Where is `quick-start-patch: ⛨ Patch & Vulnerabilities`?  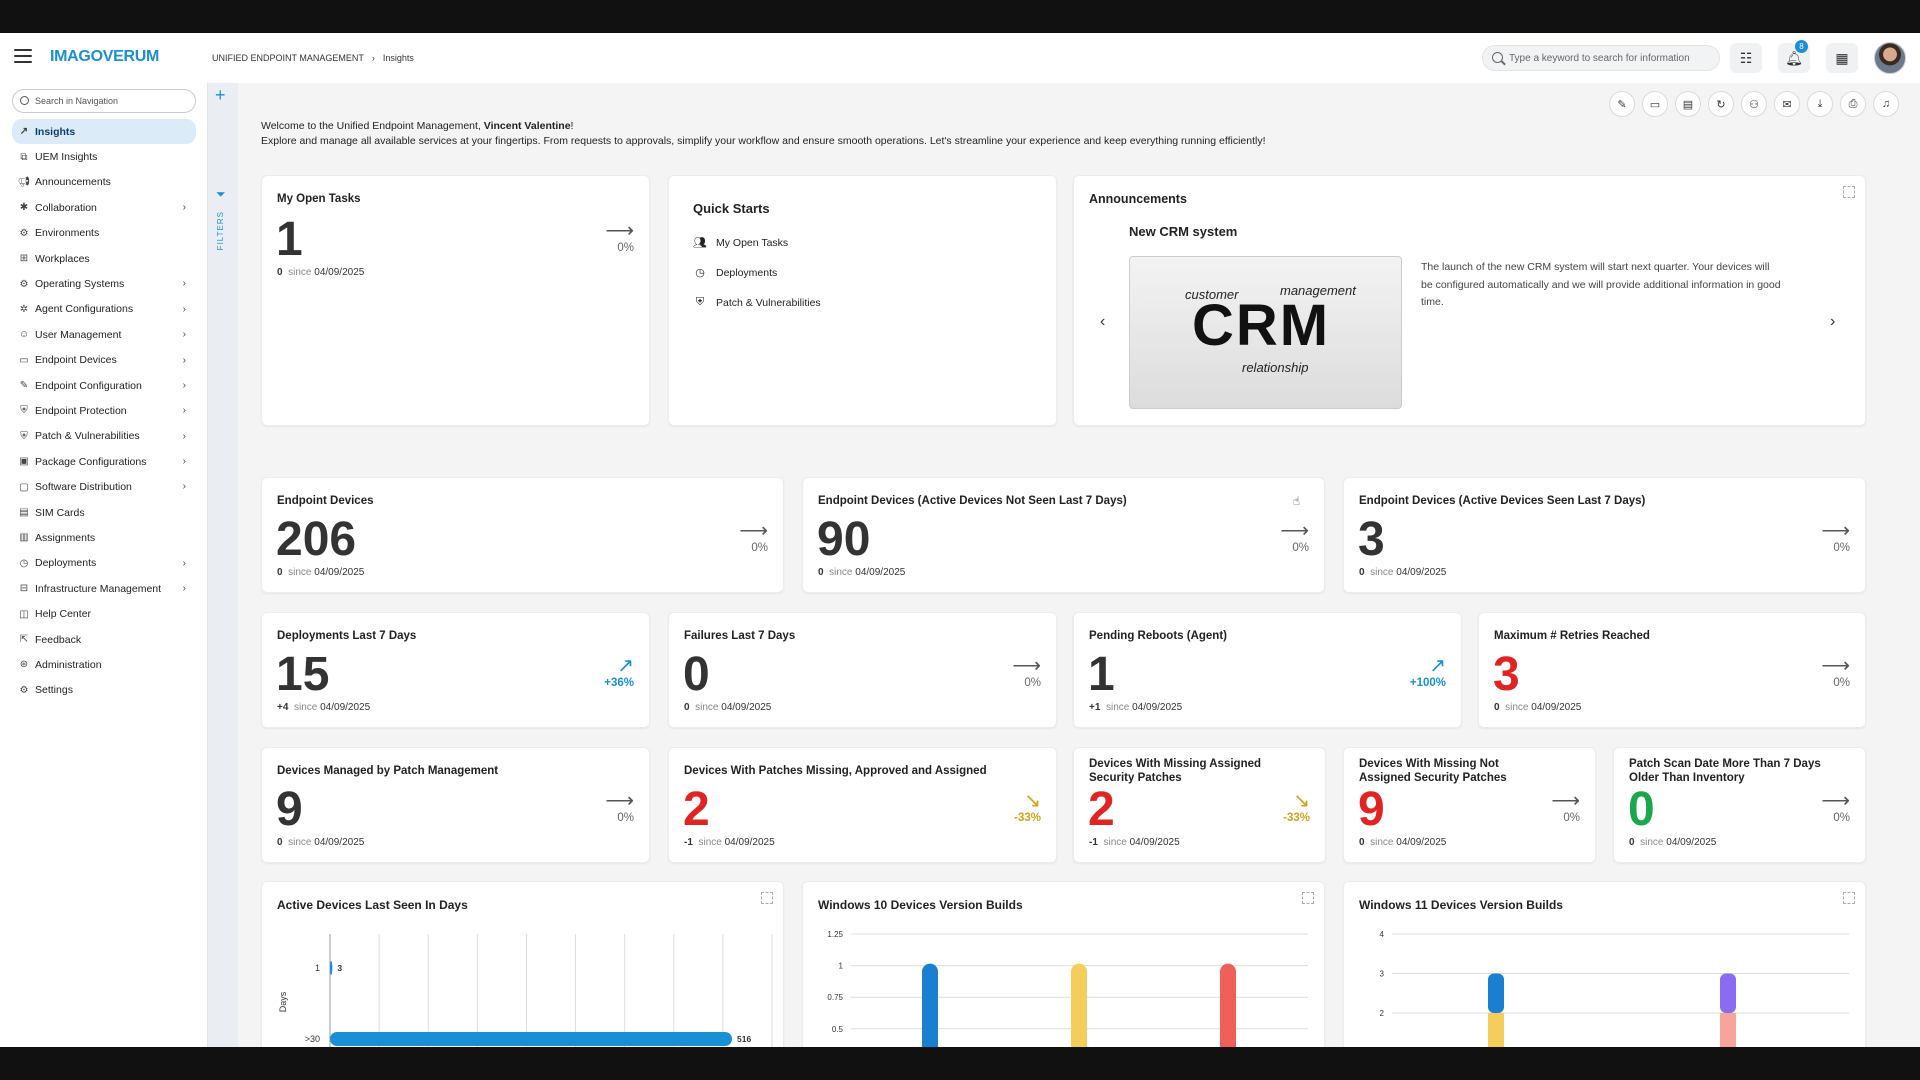
quick-start-patch: ⛨ Patch & Vulnerabilities is located at coordinates (757, 302).